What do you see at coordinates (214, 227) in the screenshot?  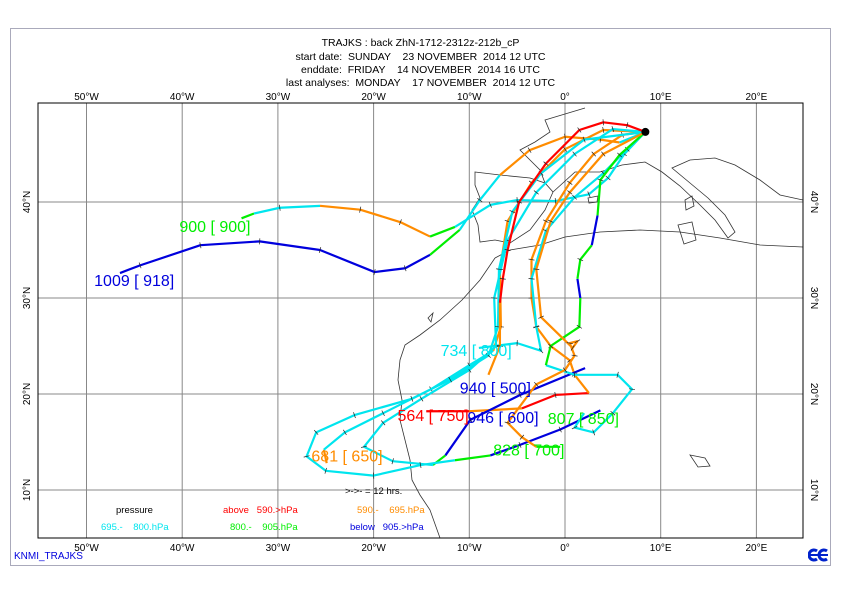 I see `trajectory-start-label: 900 [ 900]` at bounding box center [214, 227].